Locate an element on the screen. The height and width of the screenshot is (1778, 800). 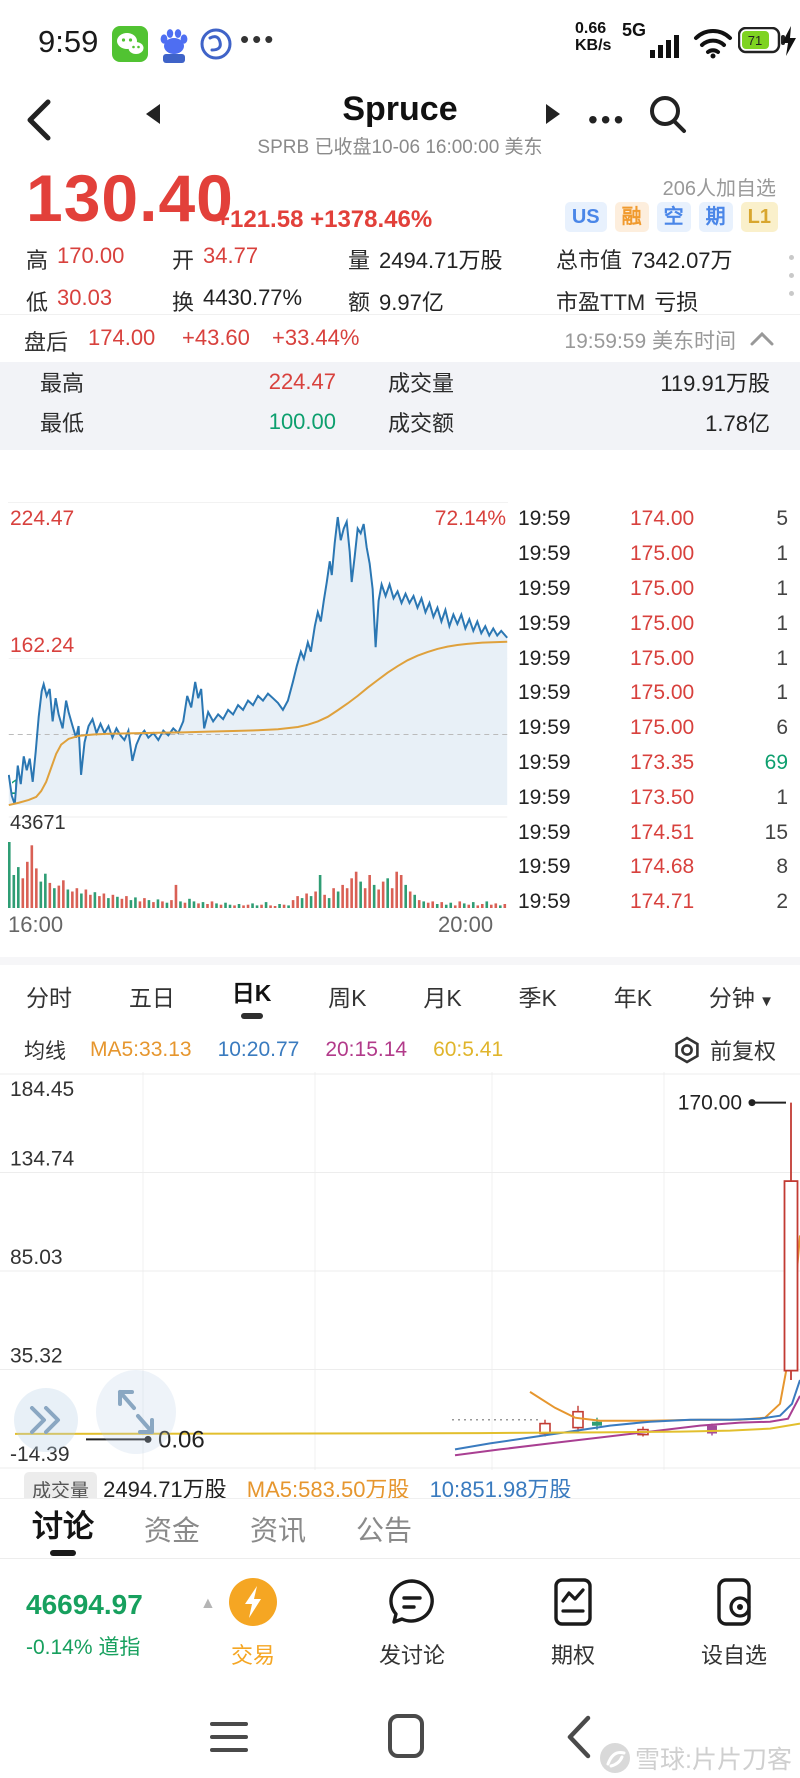
after-hours-change: +43.60 is located at coordinates (216, 337).